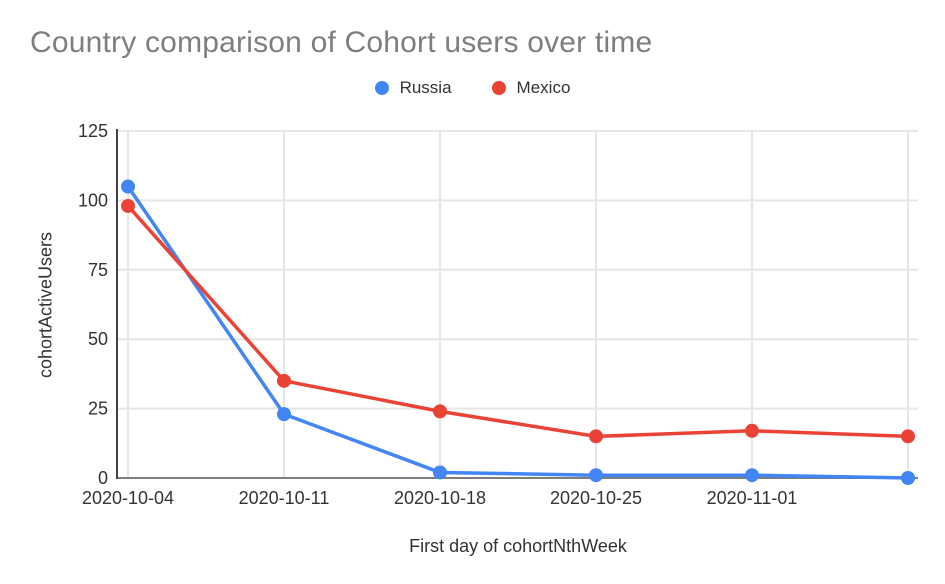 This screenshot has height=584, width=945. What do you see at coordinates (518, 546) in the screenshot?
I see `x-axis-title: First day of cohortNthWeek` at bounding box center [518, 546].